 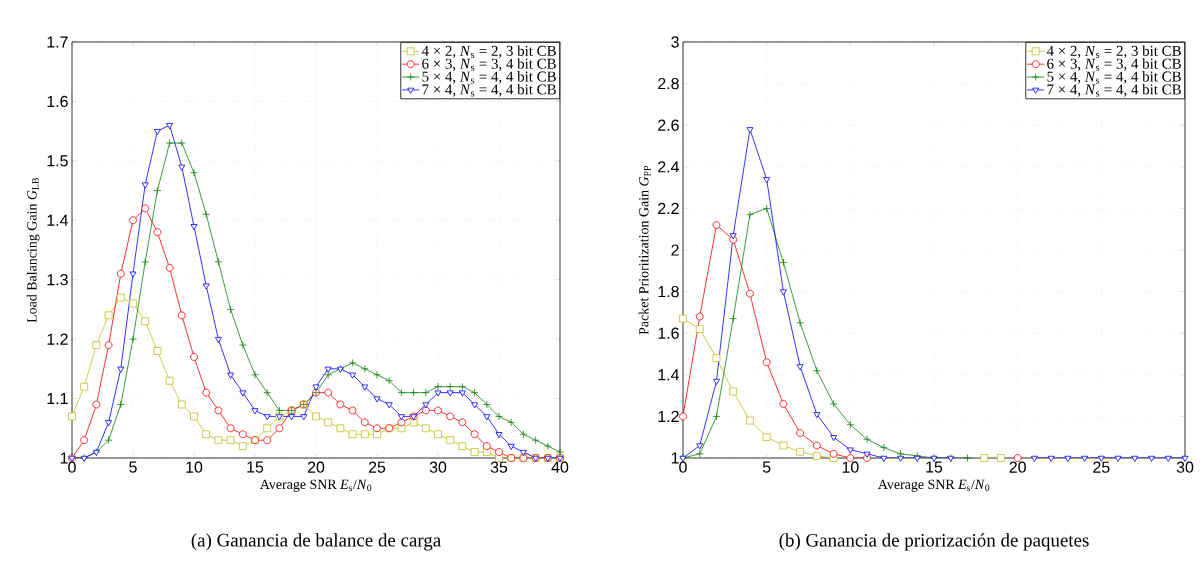 I want to click on y-tick-label: 1.3, so click(x=57, y=280).